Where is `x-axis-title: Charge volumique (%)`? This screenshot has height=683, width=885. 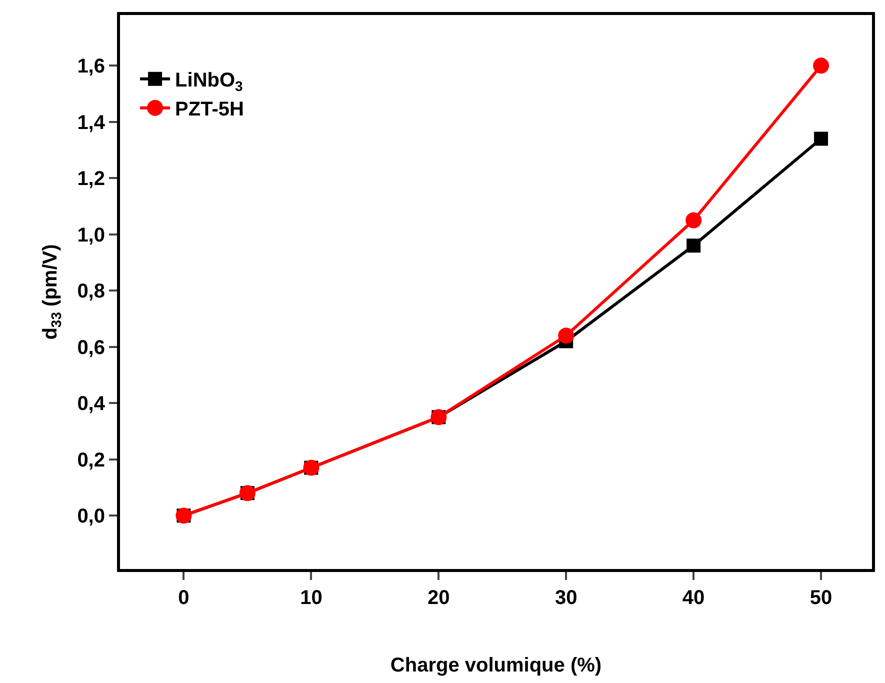
x-axis-title: Charge volumique (%) is located at coordinates (496, 665).